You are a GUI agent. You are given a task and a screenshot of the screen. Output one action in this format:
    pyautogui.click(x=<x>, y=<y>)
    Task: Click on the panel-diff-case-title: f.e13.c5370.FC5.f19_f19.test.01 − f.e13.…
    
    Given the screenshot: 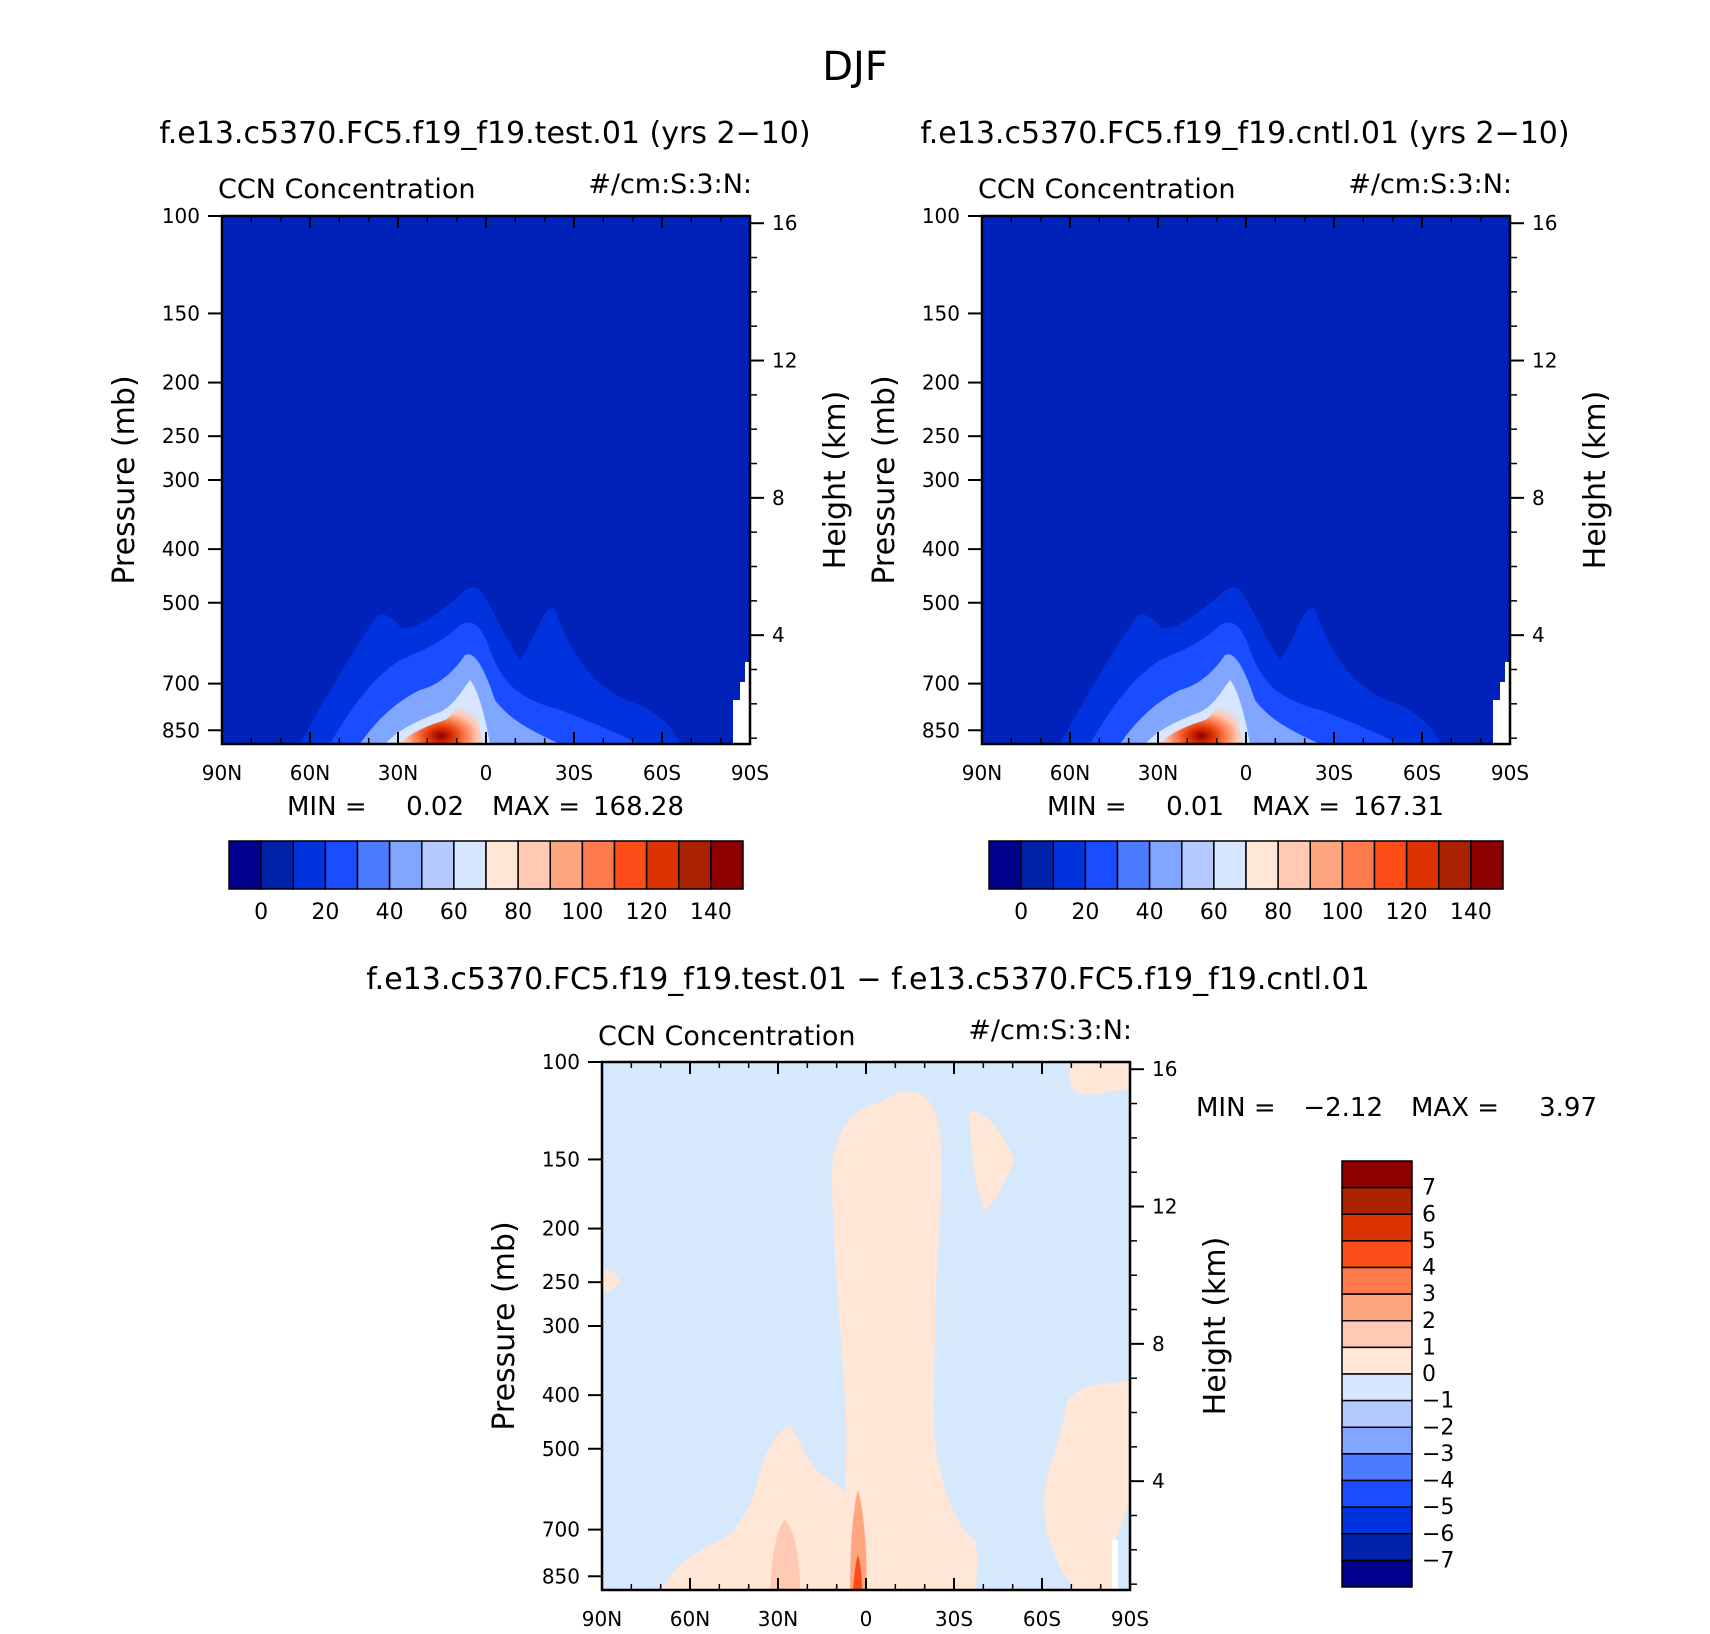 What is the action you would take?
    pyautogui.click(x=867, y=979)
    